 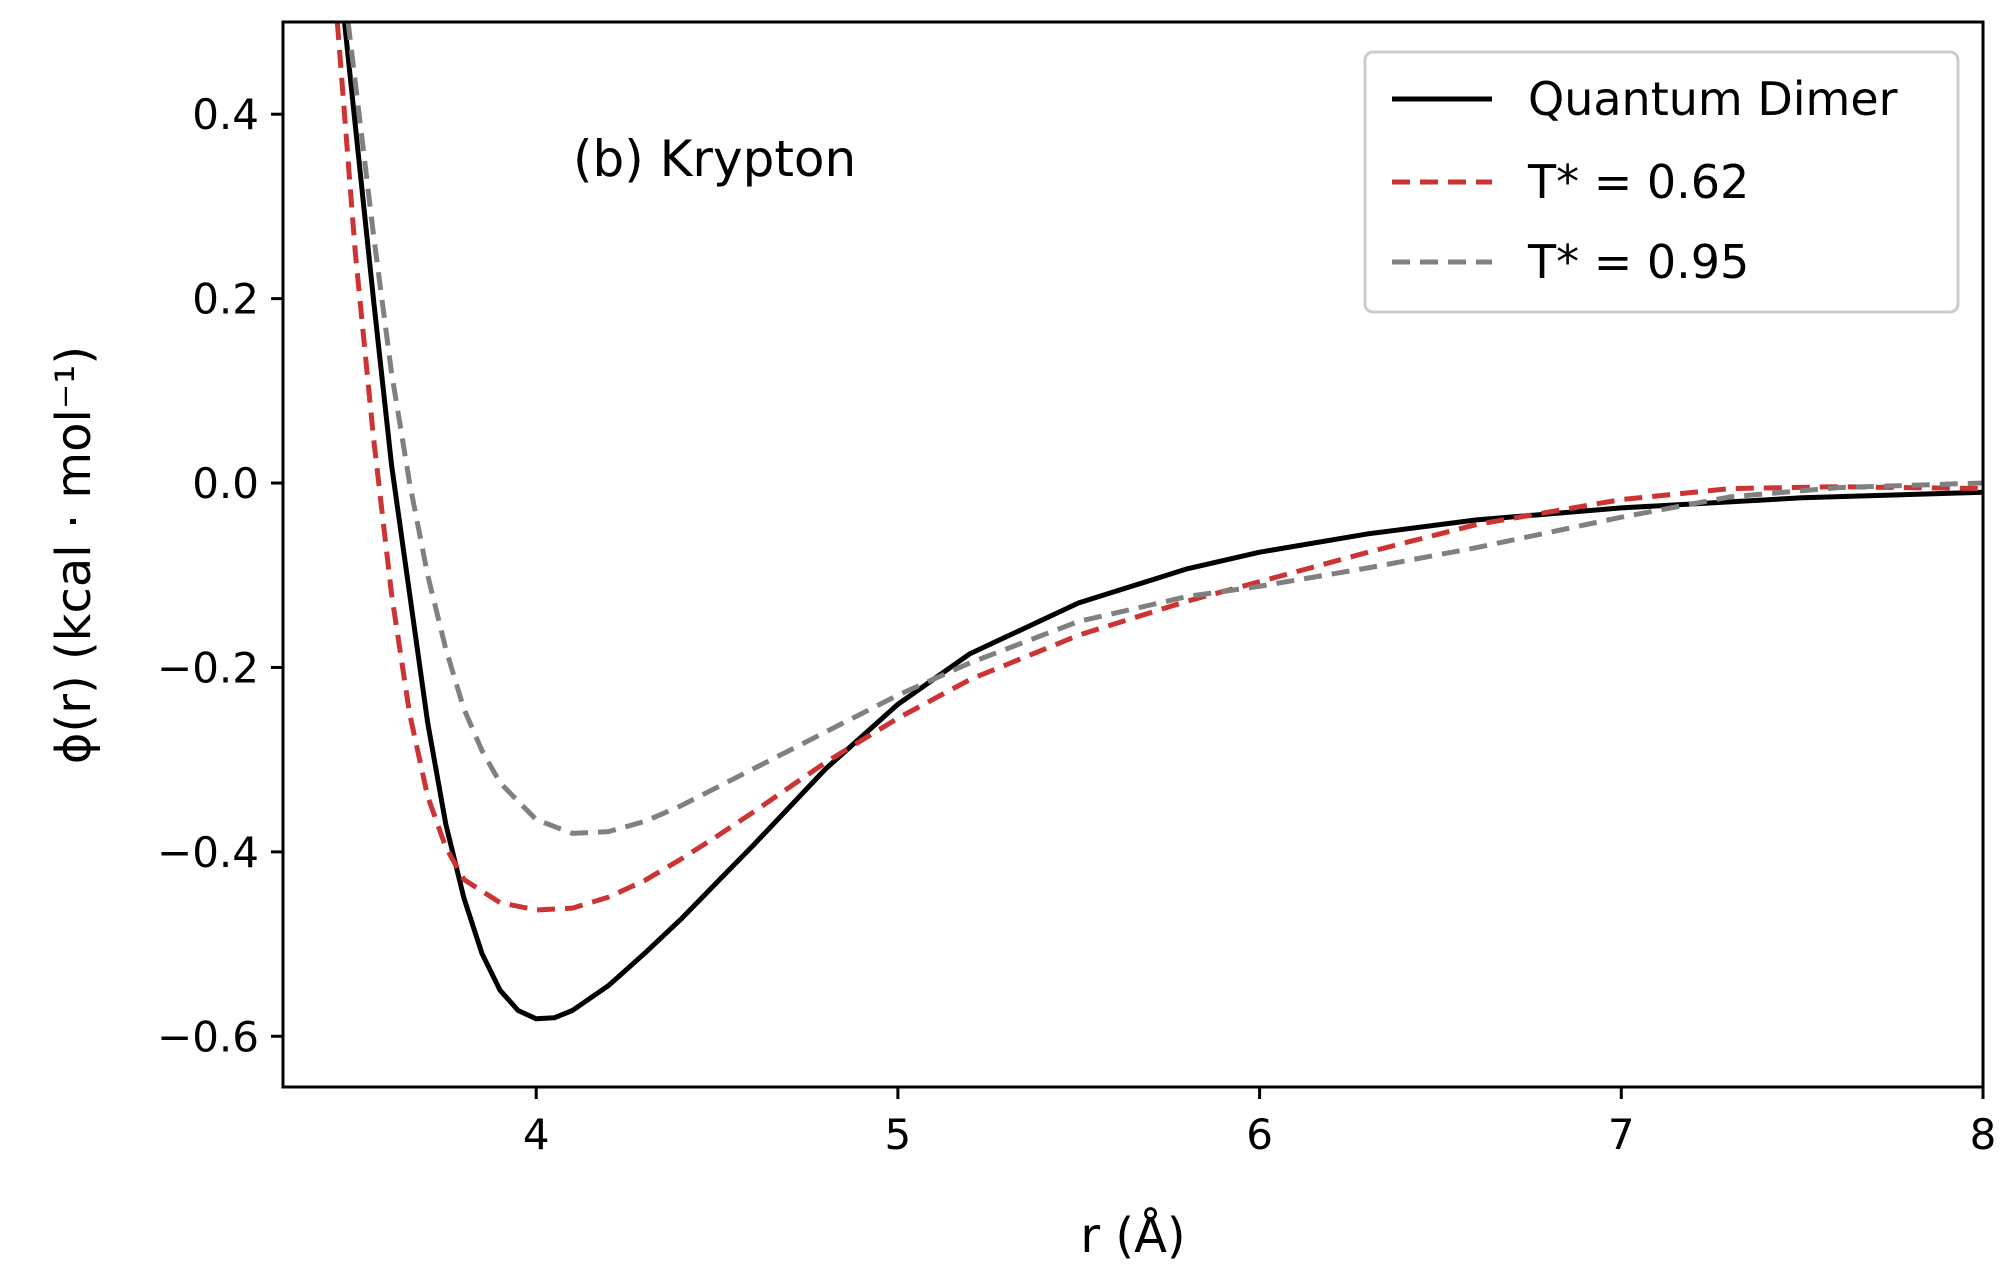 What do you see at coordinates (1638, 262) in the screenshot?
I see `legend-label-t-095: T* = 0.95` at bounding box center [1638, 262].